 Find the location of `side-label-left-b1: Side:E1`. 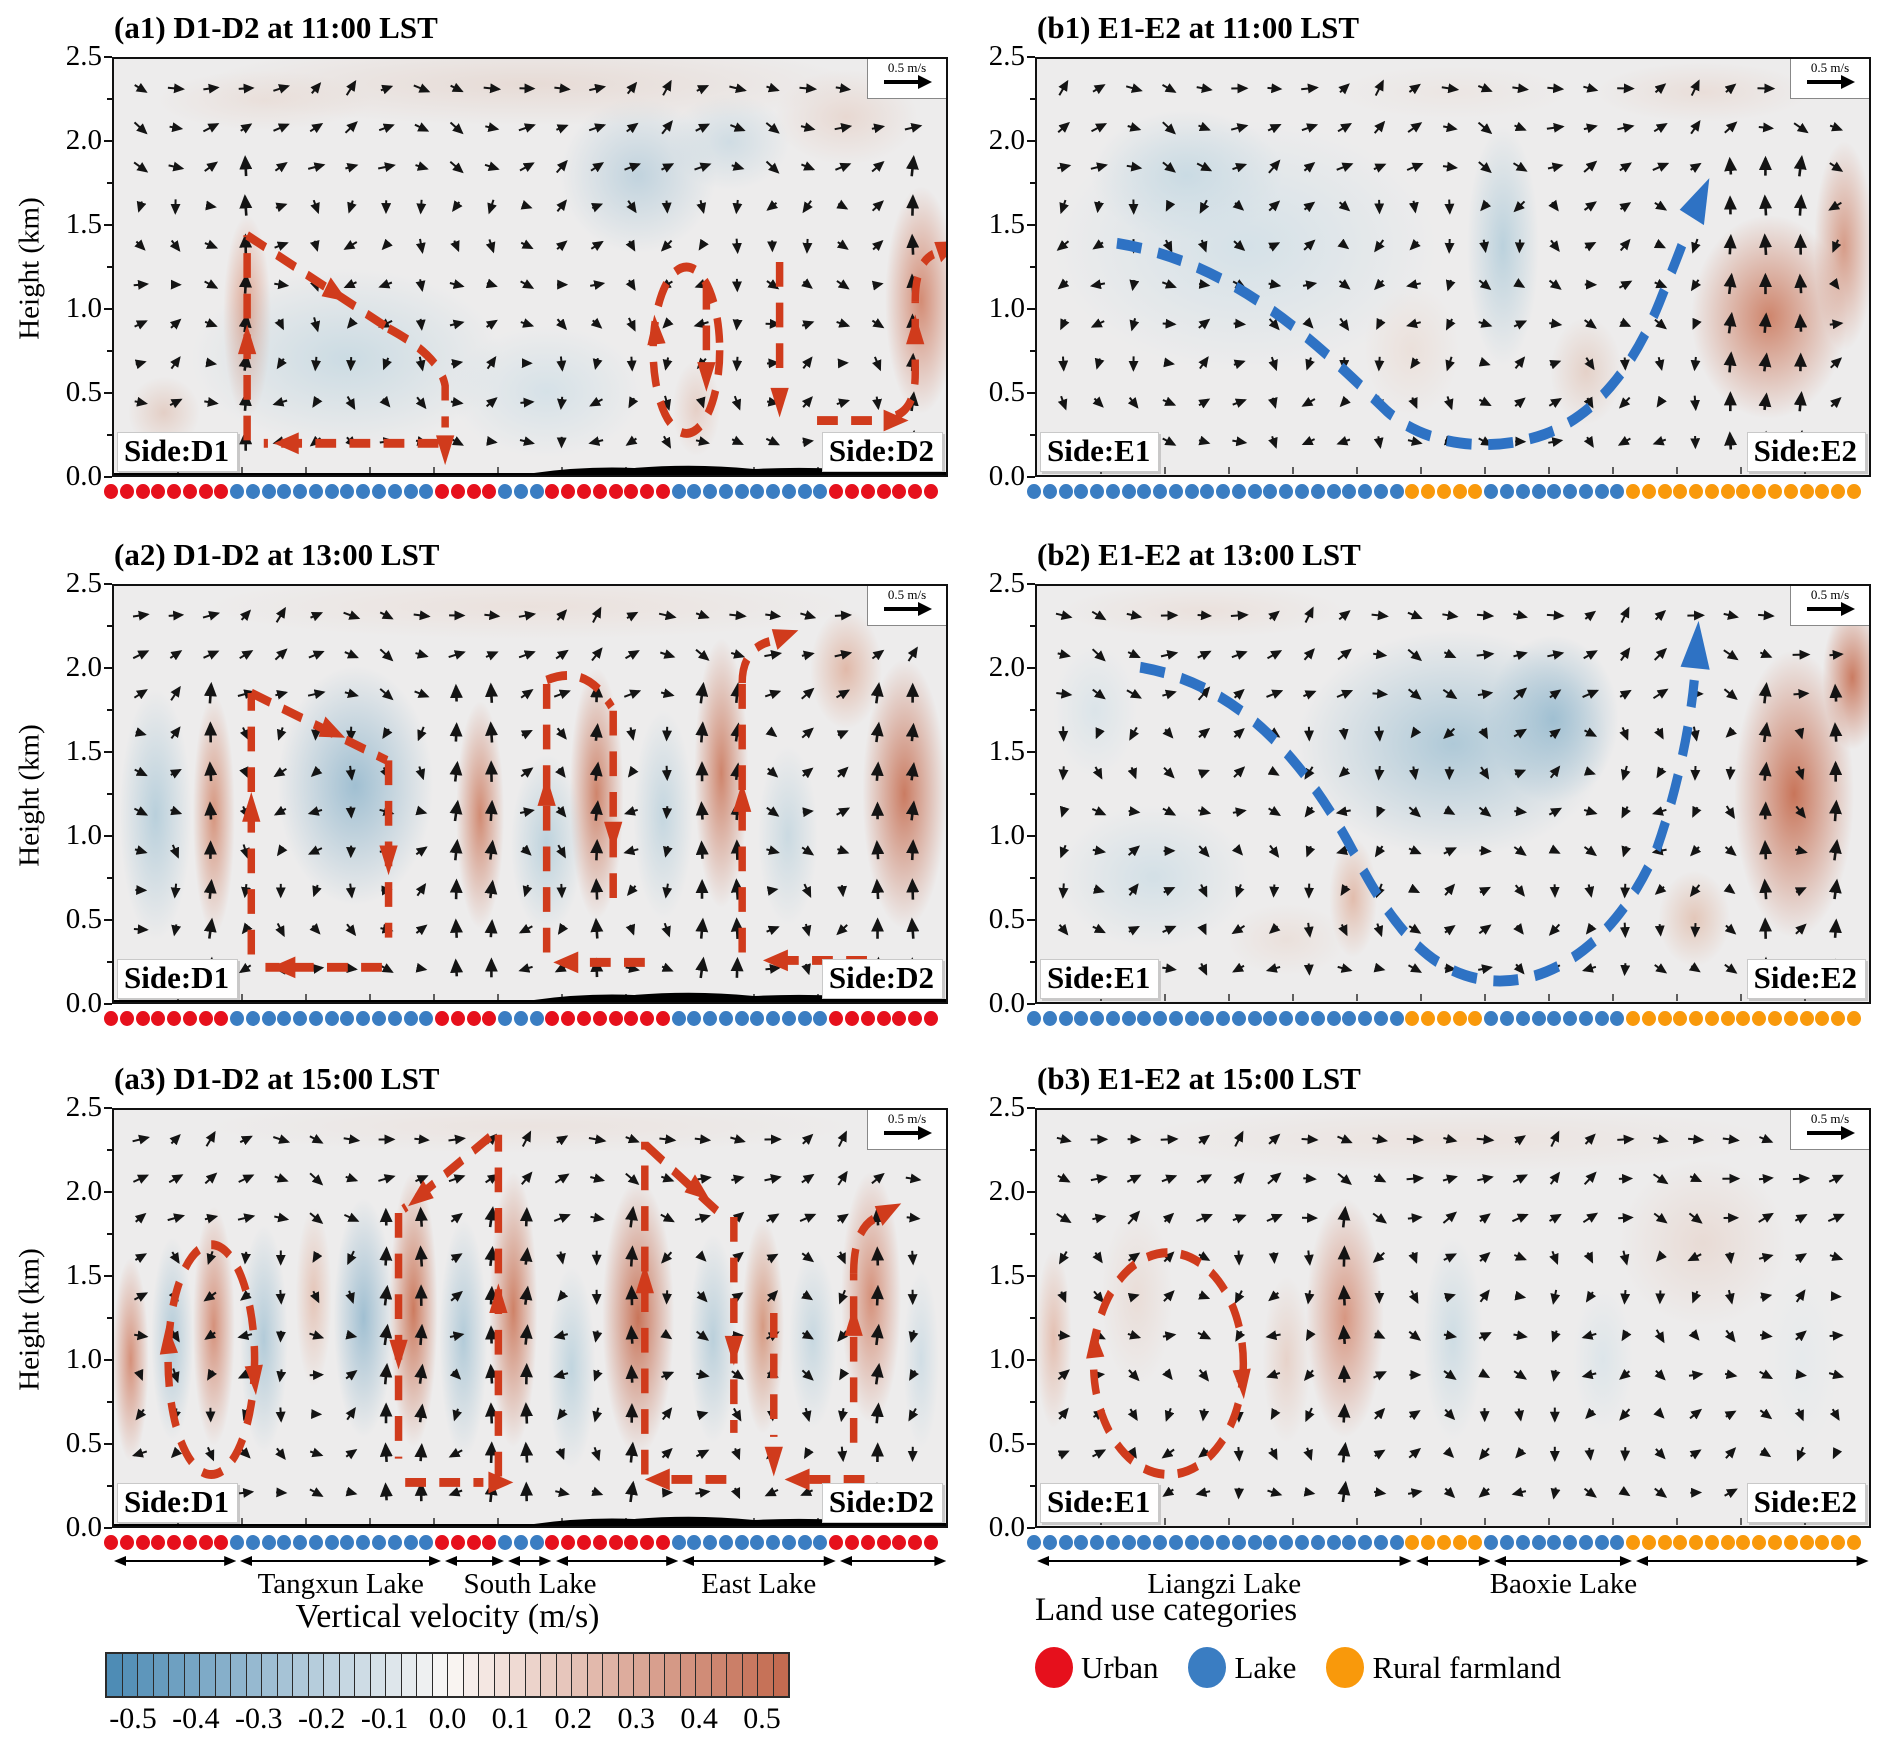

side-label-left-b1: Side:E1 is located at coordinates (1100, 452).